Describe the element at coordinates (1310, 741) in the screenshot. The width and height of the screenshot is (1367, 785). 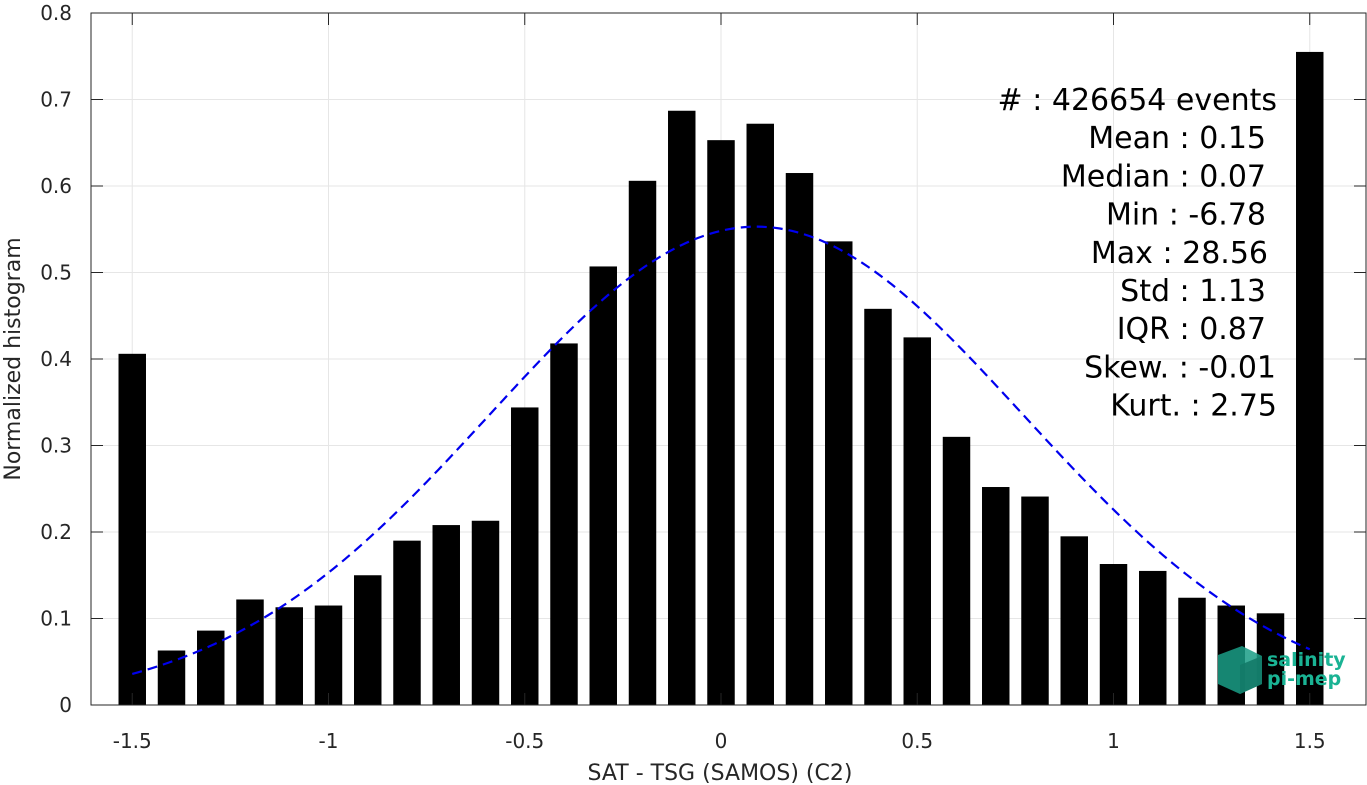
I see `x-tick-label: 1.5` at that location.